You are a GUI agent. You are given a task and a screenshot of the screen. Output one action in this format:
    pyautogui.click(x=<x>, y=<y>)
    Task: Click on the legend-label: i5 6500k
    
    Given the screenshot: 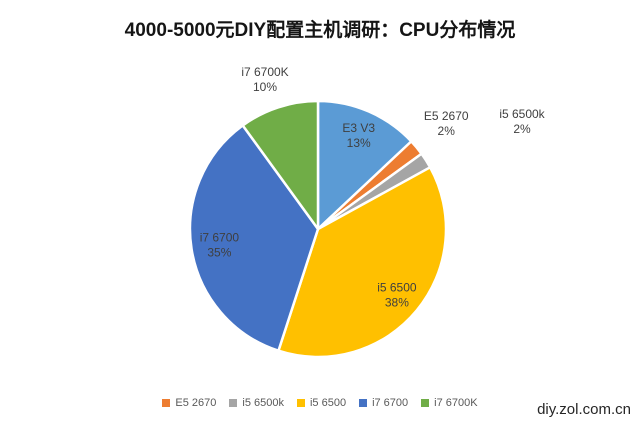 What is the action you would take?
    pyautogui.click(x=263, y=403)
    